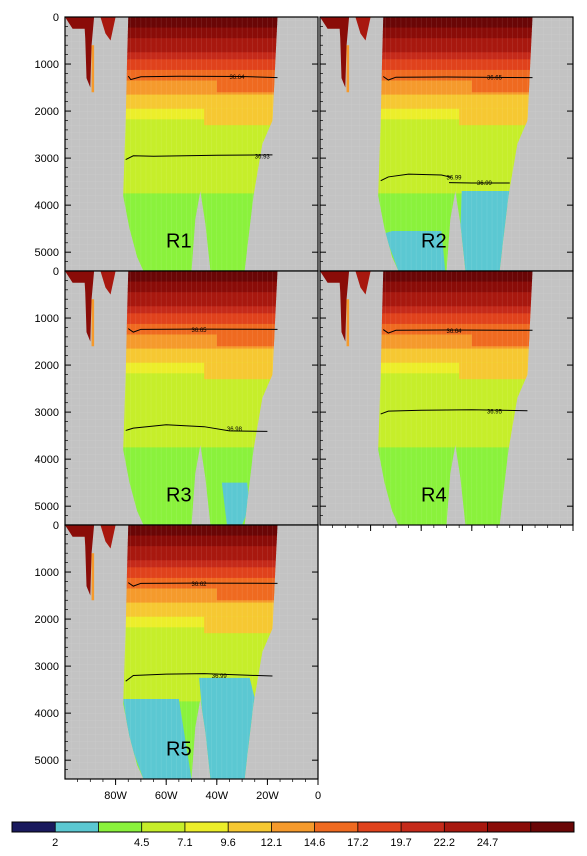 The width and height of the screenshot is (587, 856). Describe the element at coordinates (446, 146) in the screenshot. I see `panel-r2: 36.65 36.99 36.99 R2` at that location.